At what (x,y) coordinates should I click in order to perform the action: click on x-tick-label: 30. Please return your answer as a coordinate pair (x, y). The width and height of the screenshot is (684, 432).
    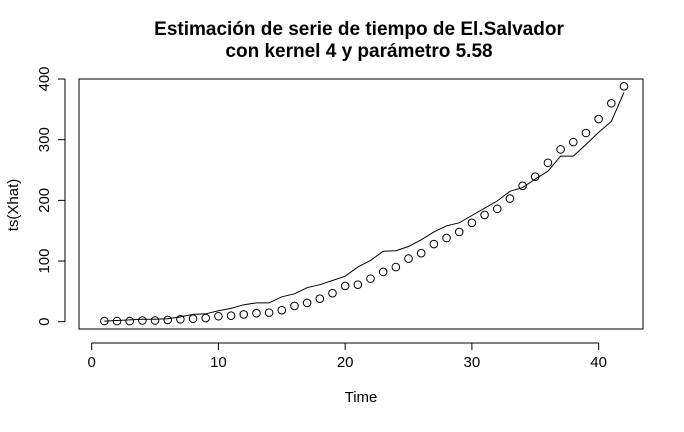
    Looking at the image, I should click on (472, 362).